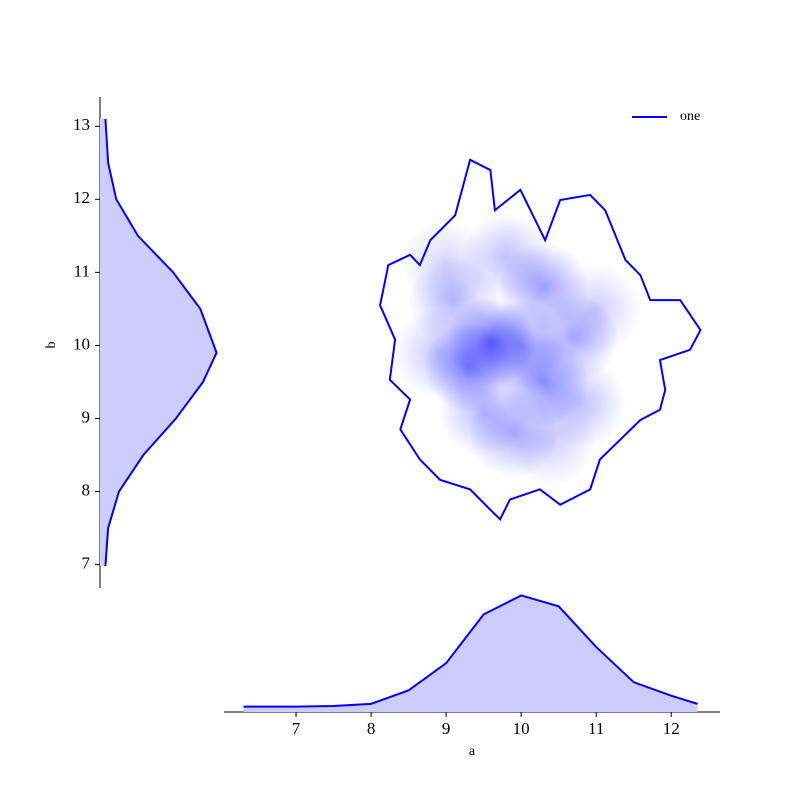 Image resolution: width=800 pixels, height=800 pixels. I want to click on y-axis-label: b, so click(51, 345).